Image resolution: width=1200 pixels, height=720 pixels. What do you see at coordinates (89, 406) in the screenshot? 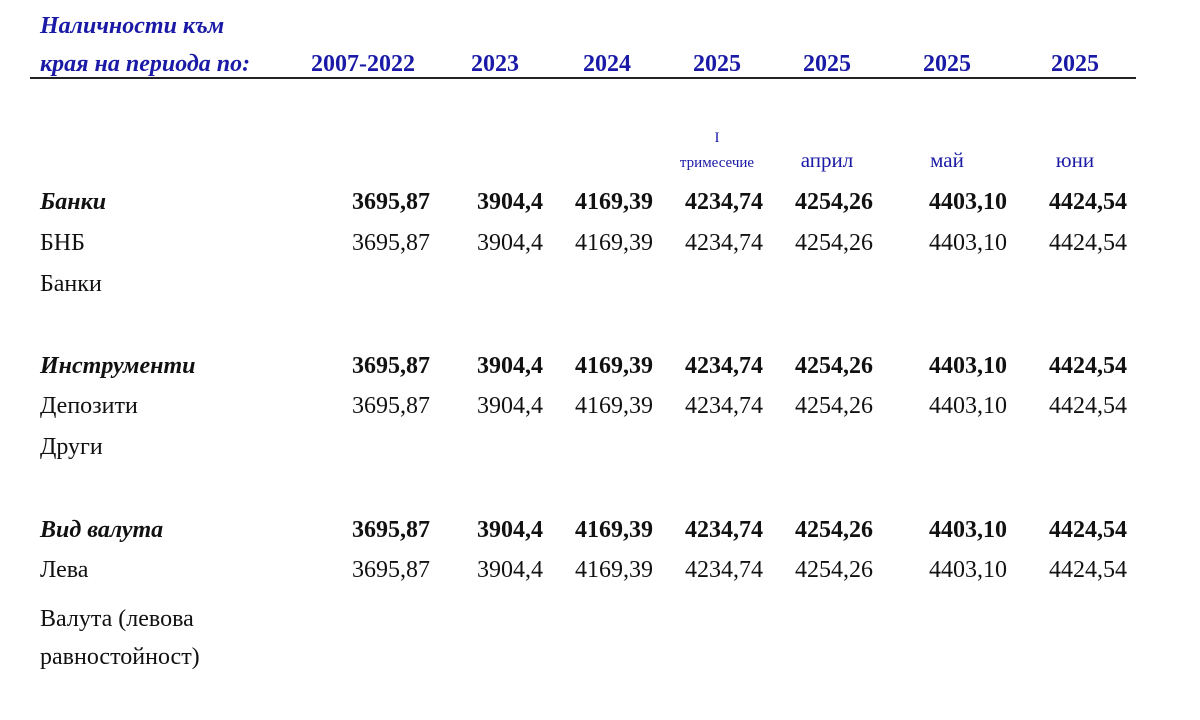
I see `row-label: Депозити` at bounding box center [89, 406].